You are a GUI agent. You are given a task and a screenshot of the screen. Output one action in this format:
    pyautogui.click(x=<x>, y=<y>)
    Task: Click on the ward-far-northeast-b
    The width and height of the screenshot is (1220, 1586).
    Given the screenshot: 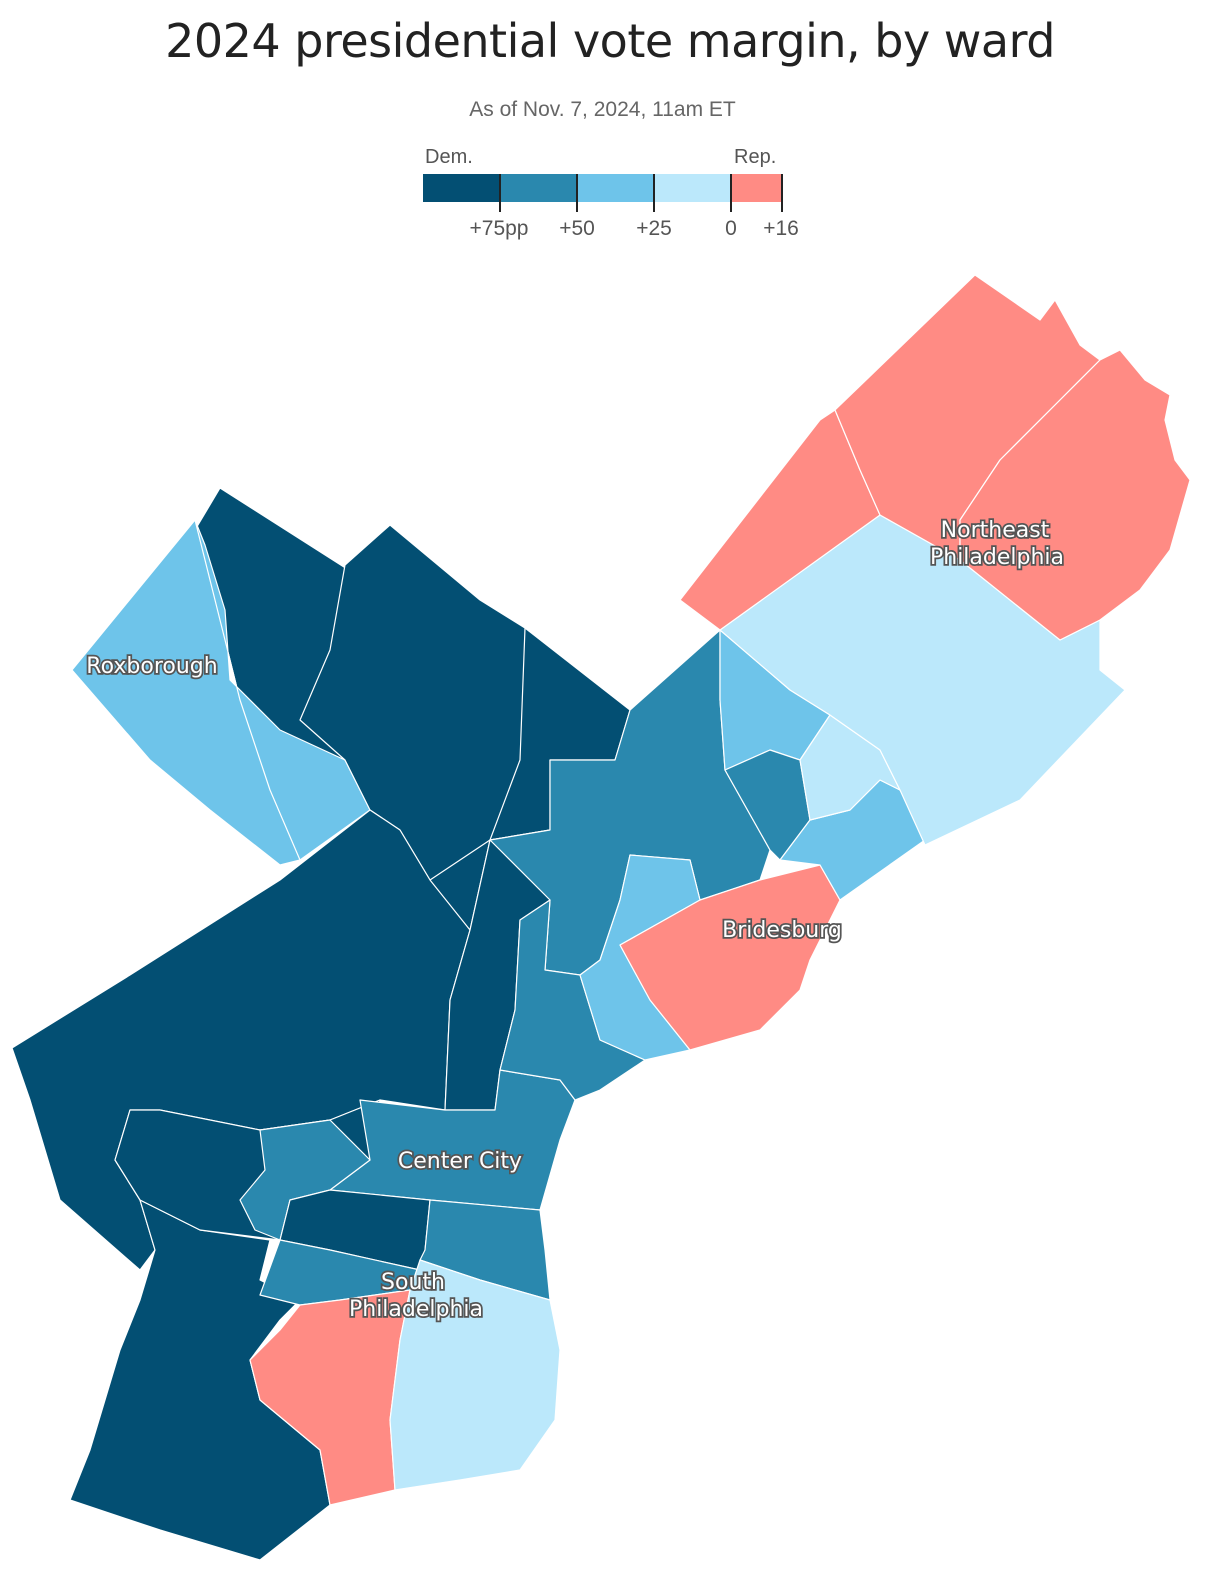 What is the action you would take?
    pyautogui.click(x=1075, y=495)
    